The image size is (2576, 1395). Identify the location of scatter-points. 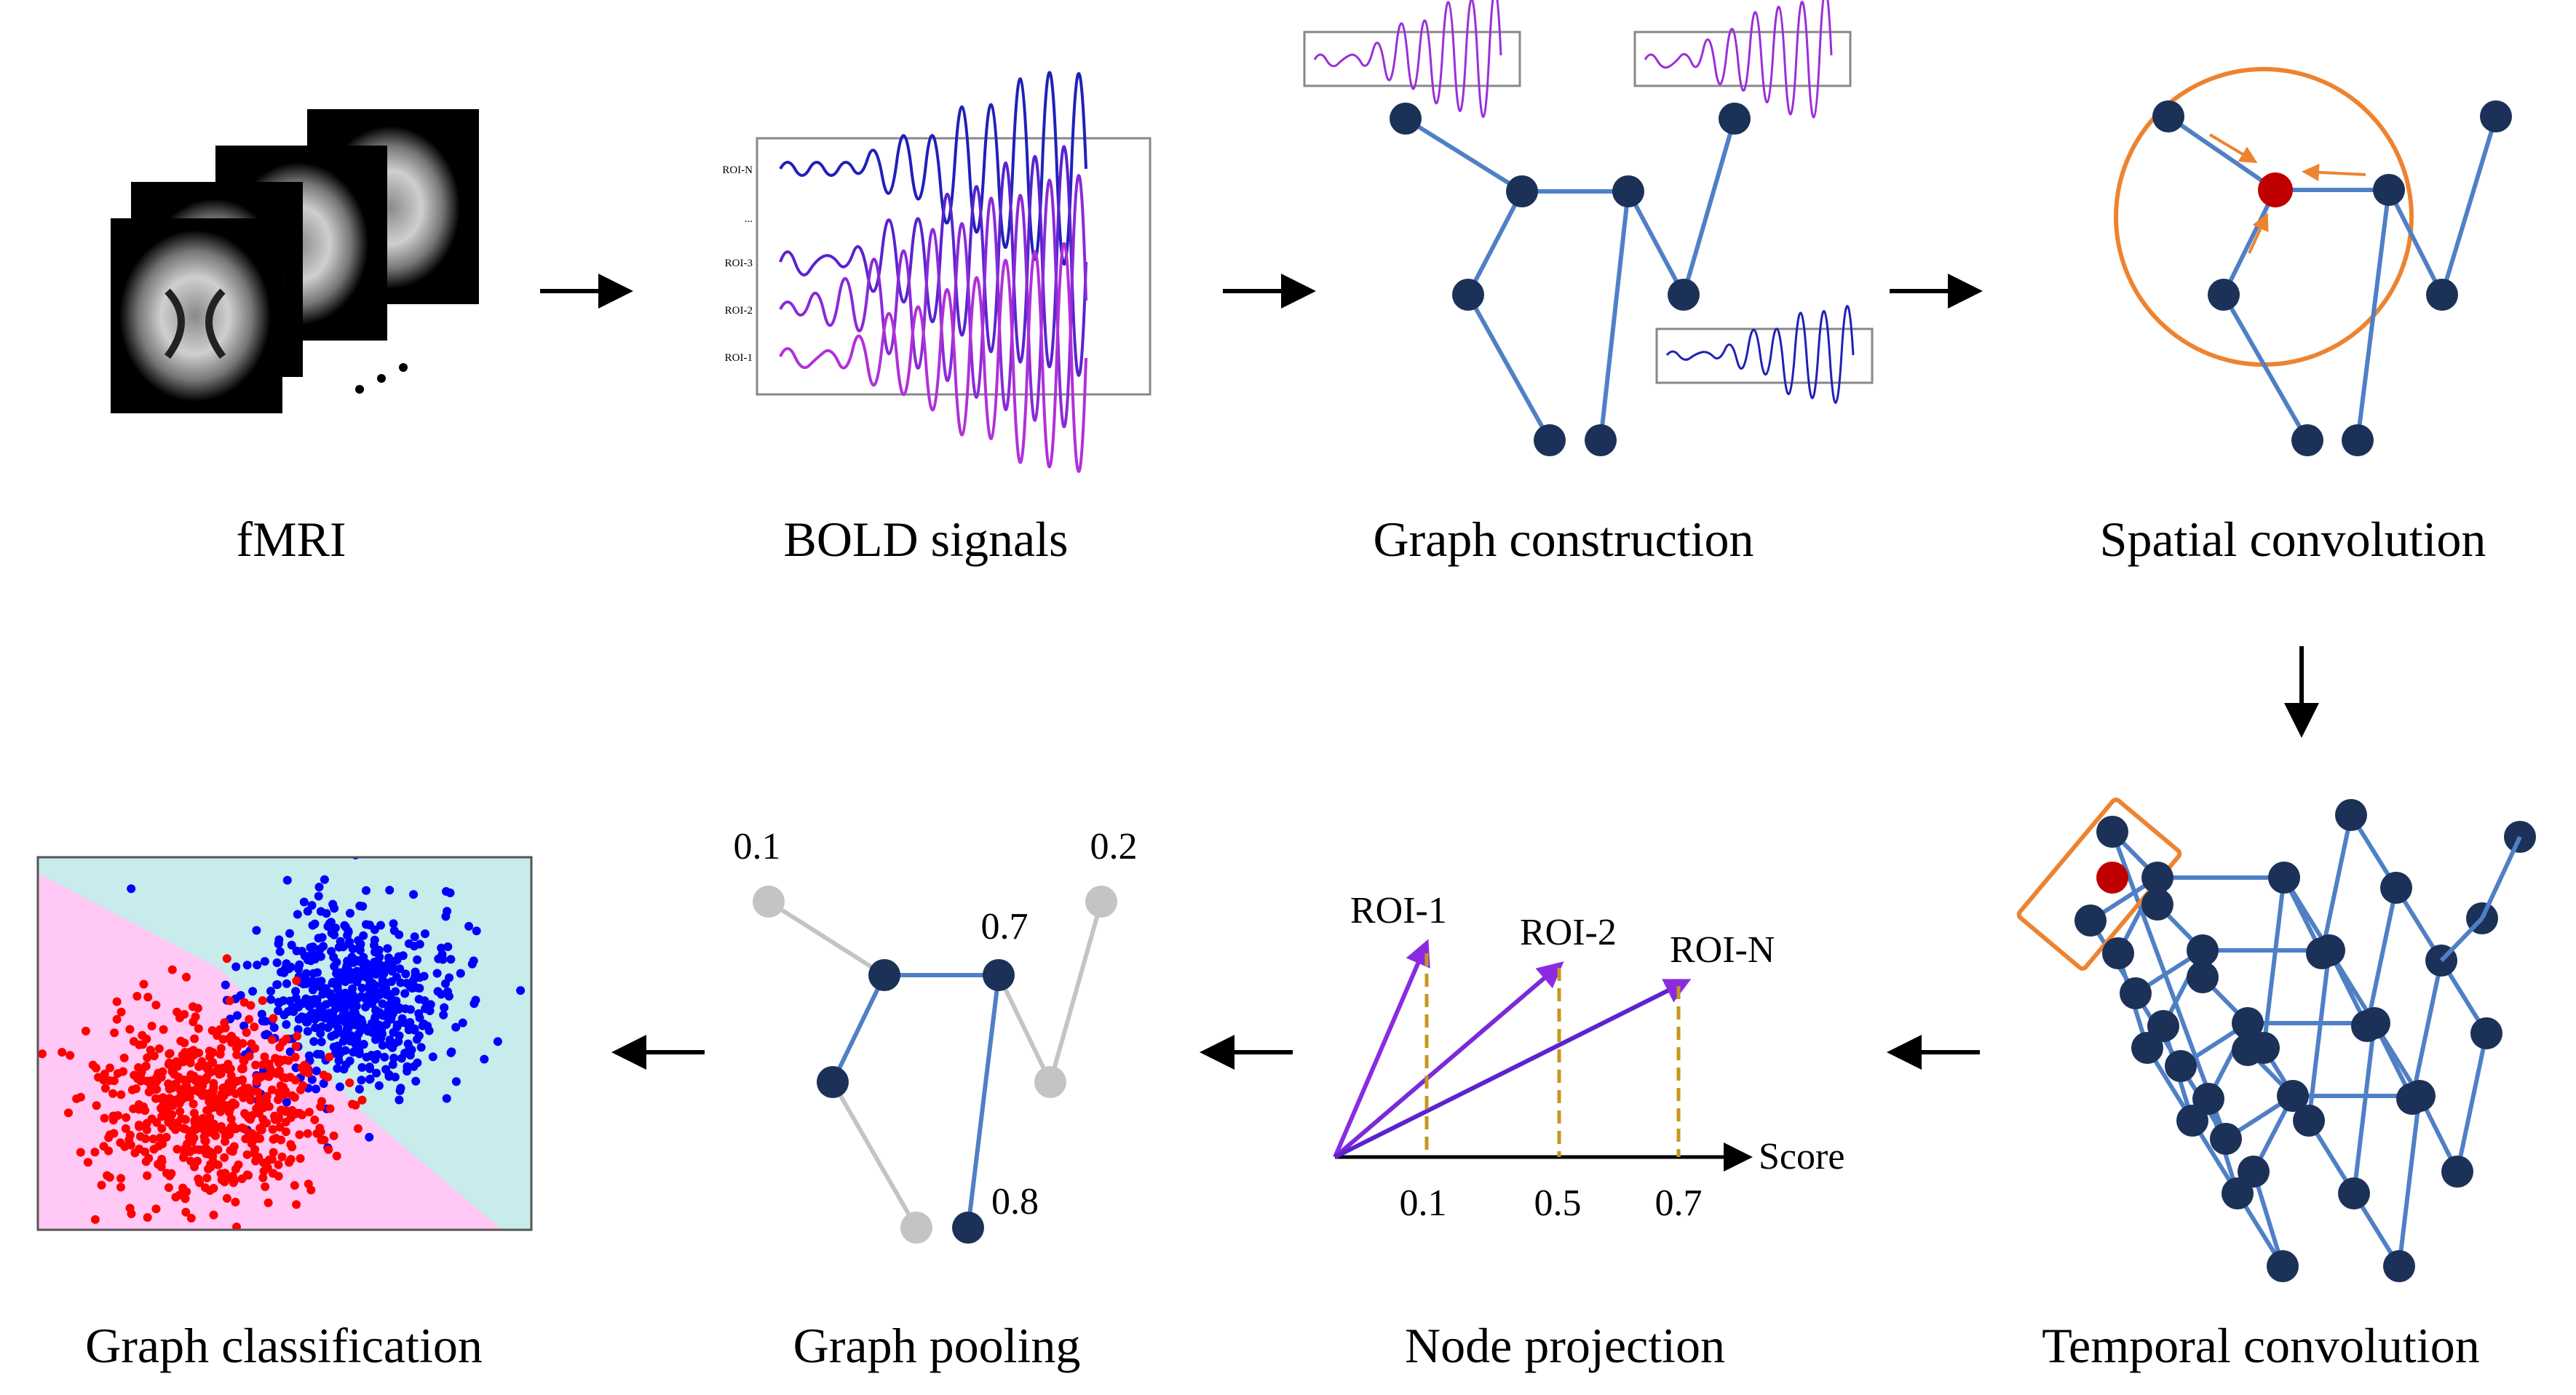
(282, 1054).